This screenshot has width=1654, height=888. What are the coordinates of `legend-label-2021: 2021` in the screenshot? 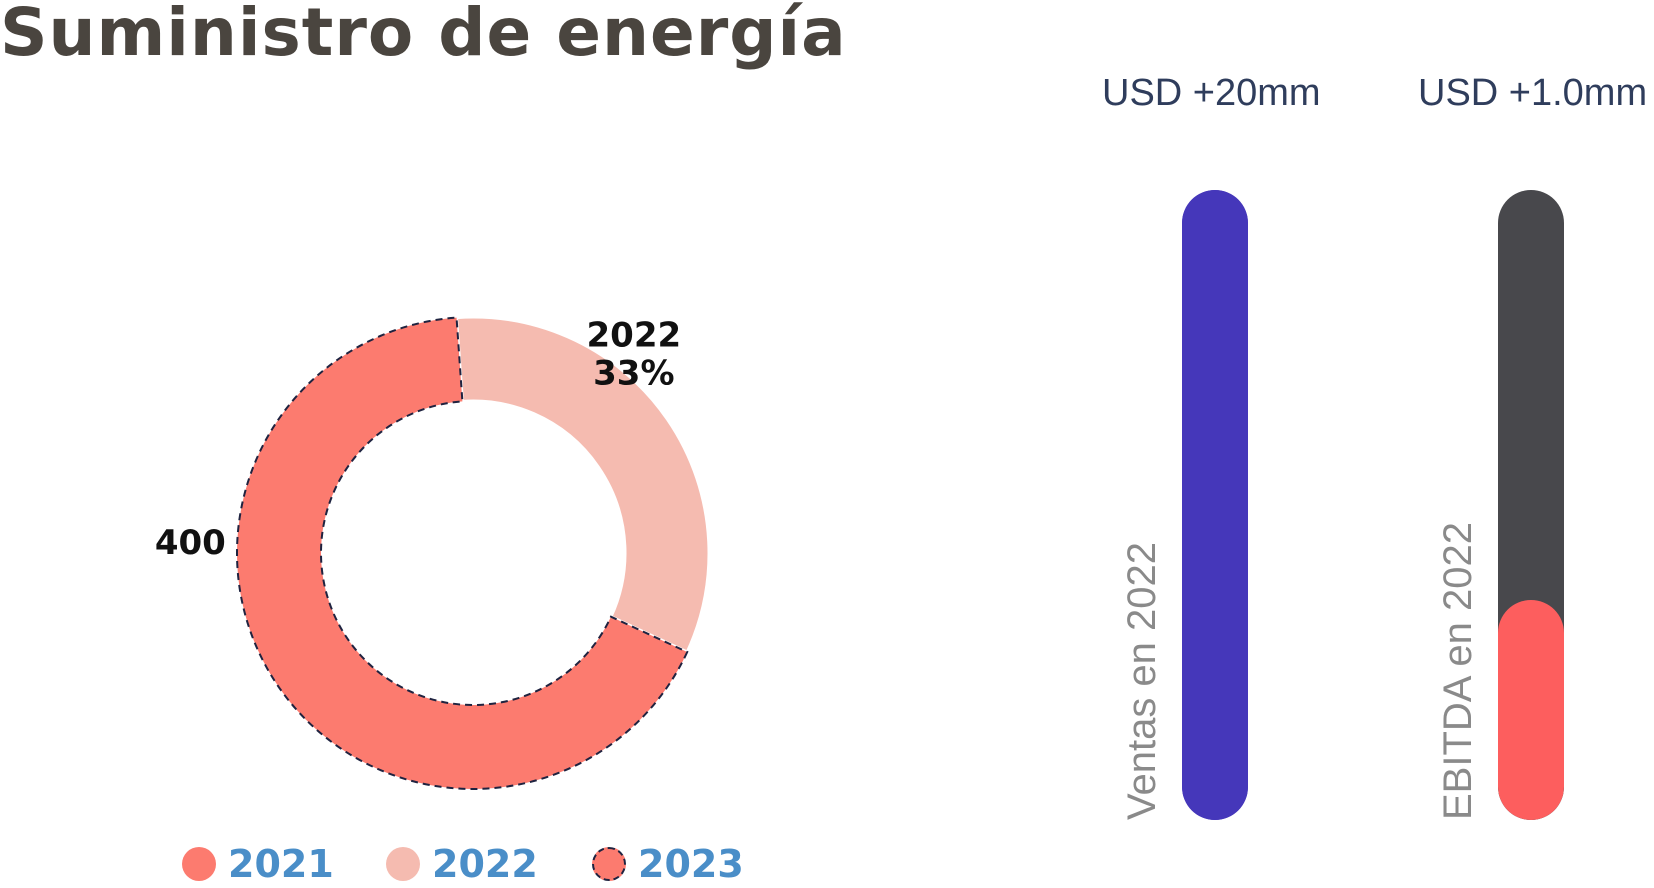 It's located at (281, 864).